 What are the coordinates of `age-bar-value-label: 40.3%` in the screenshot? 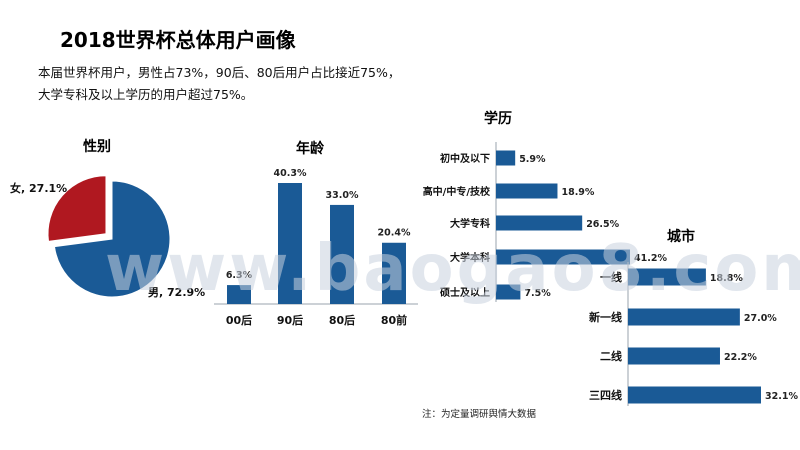 It's located at (290, 173).